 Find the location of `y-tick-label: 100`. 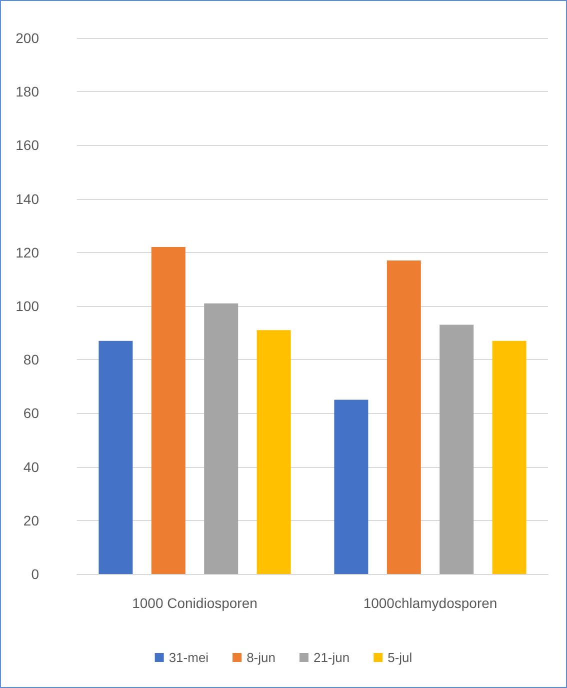

y-tick-label: 100 is located at coordinates (28, 306).